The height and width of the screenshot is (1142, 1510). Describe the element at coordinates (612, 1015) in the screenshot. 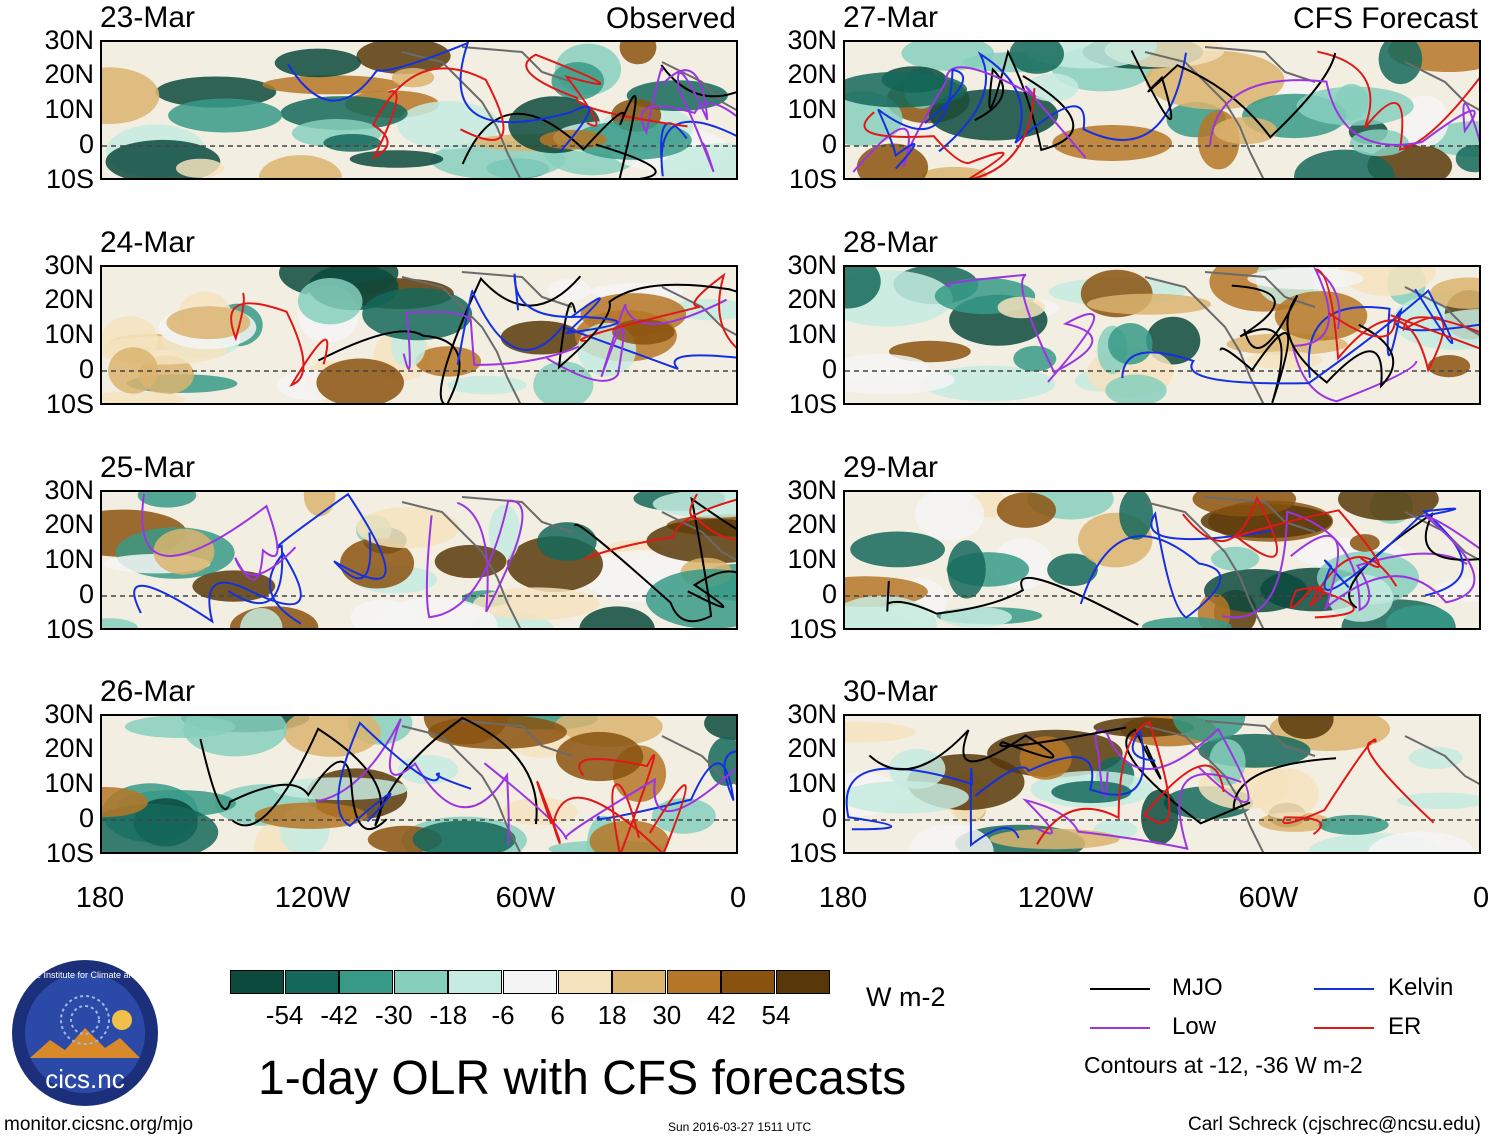

I see `colorbar-value: 18` at that location.